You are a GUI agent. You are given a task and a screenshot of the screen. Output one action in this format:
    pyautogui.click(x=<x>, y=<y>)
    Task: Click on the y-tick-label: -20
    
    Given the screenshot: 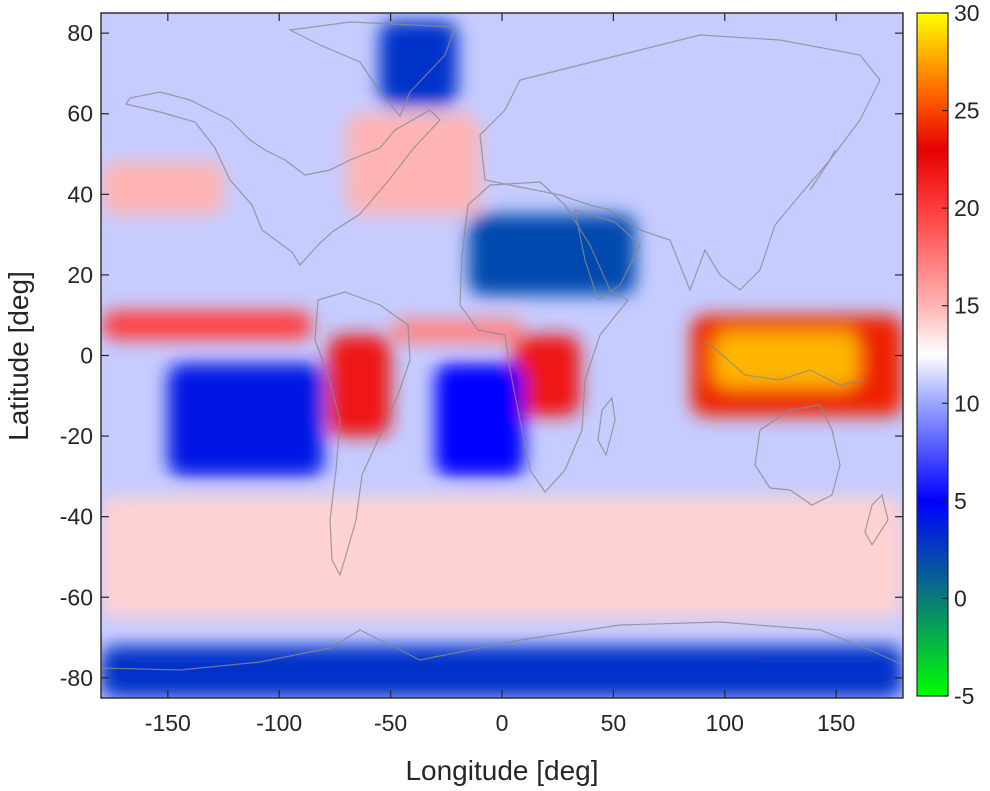 What is the action you would take?
    pyautogui.click(x=76, y=436)
    